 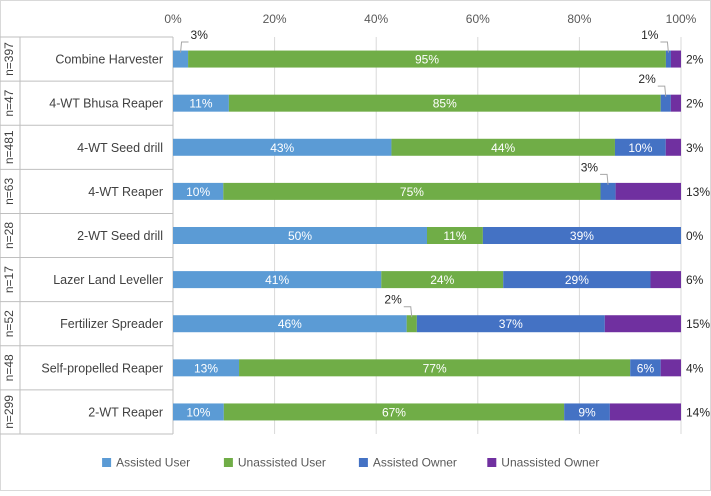 I want to click on data-label: 44%, so click(x=503, y=148).